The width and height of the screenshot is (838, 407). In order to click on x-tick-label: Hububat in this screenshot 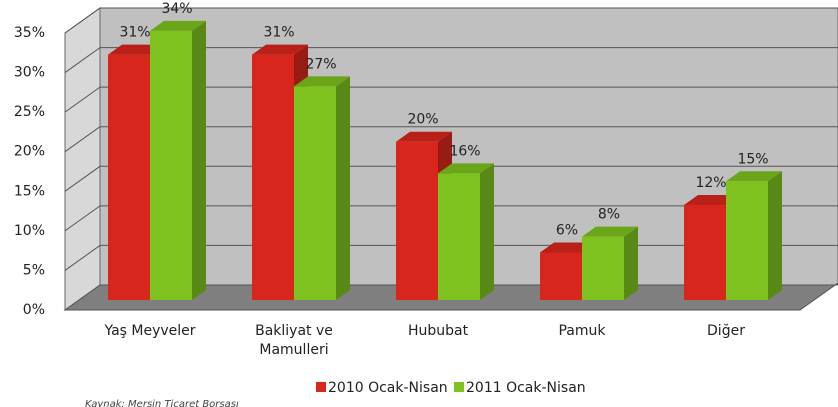, I will do `click(438, 331)`.